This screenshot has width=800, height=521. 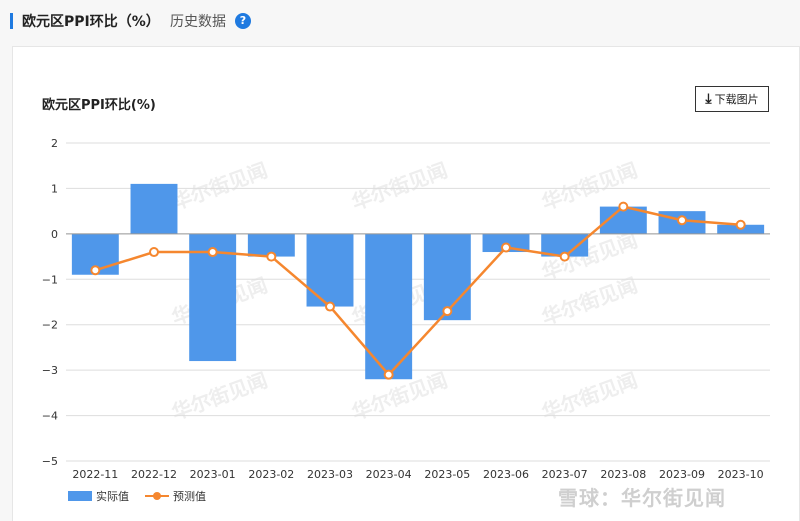 What do you see at coordinates (642, 498) in the screenshot?
I see `footer-watermark: 雪球：华尔街见闻` at bounding box center [642, 498].